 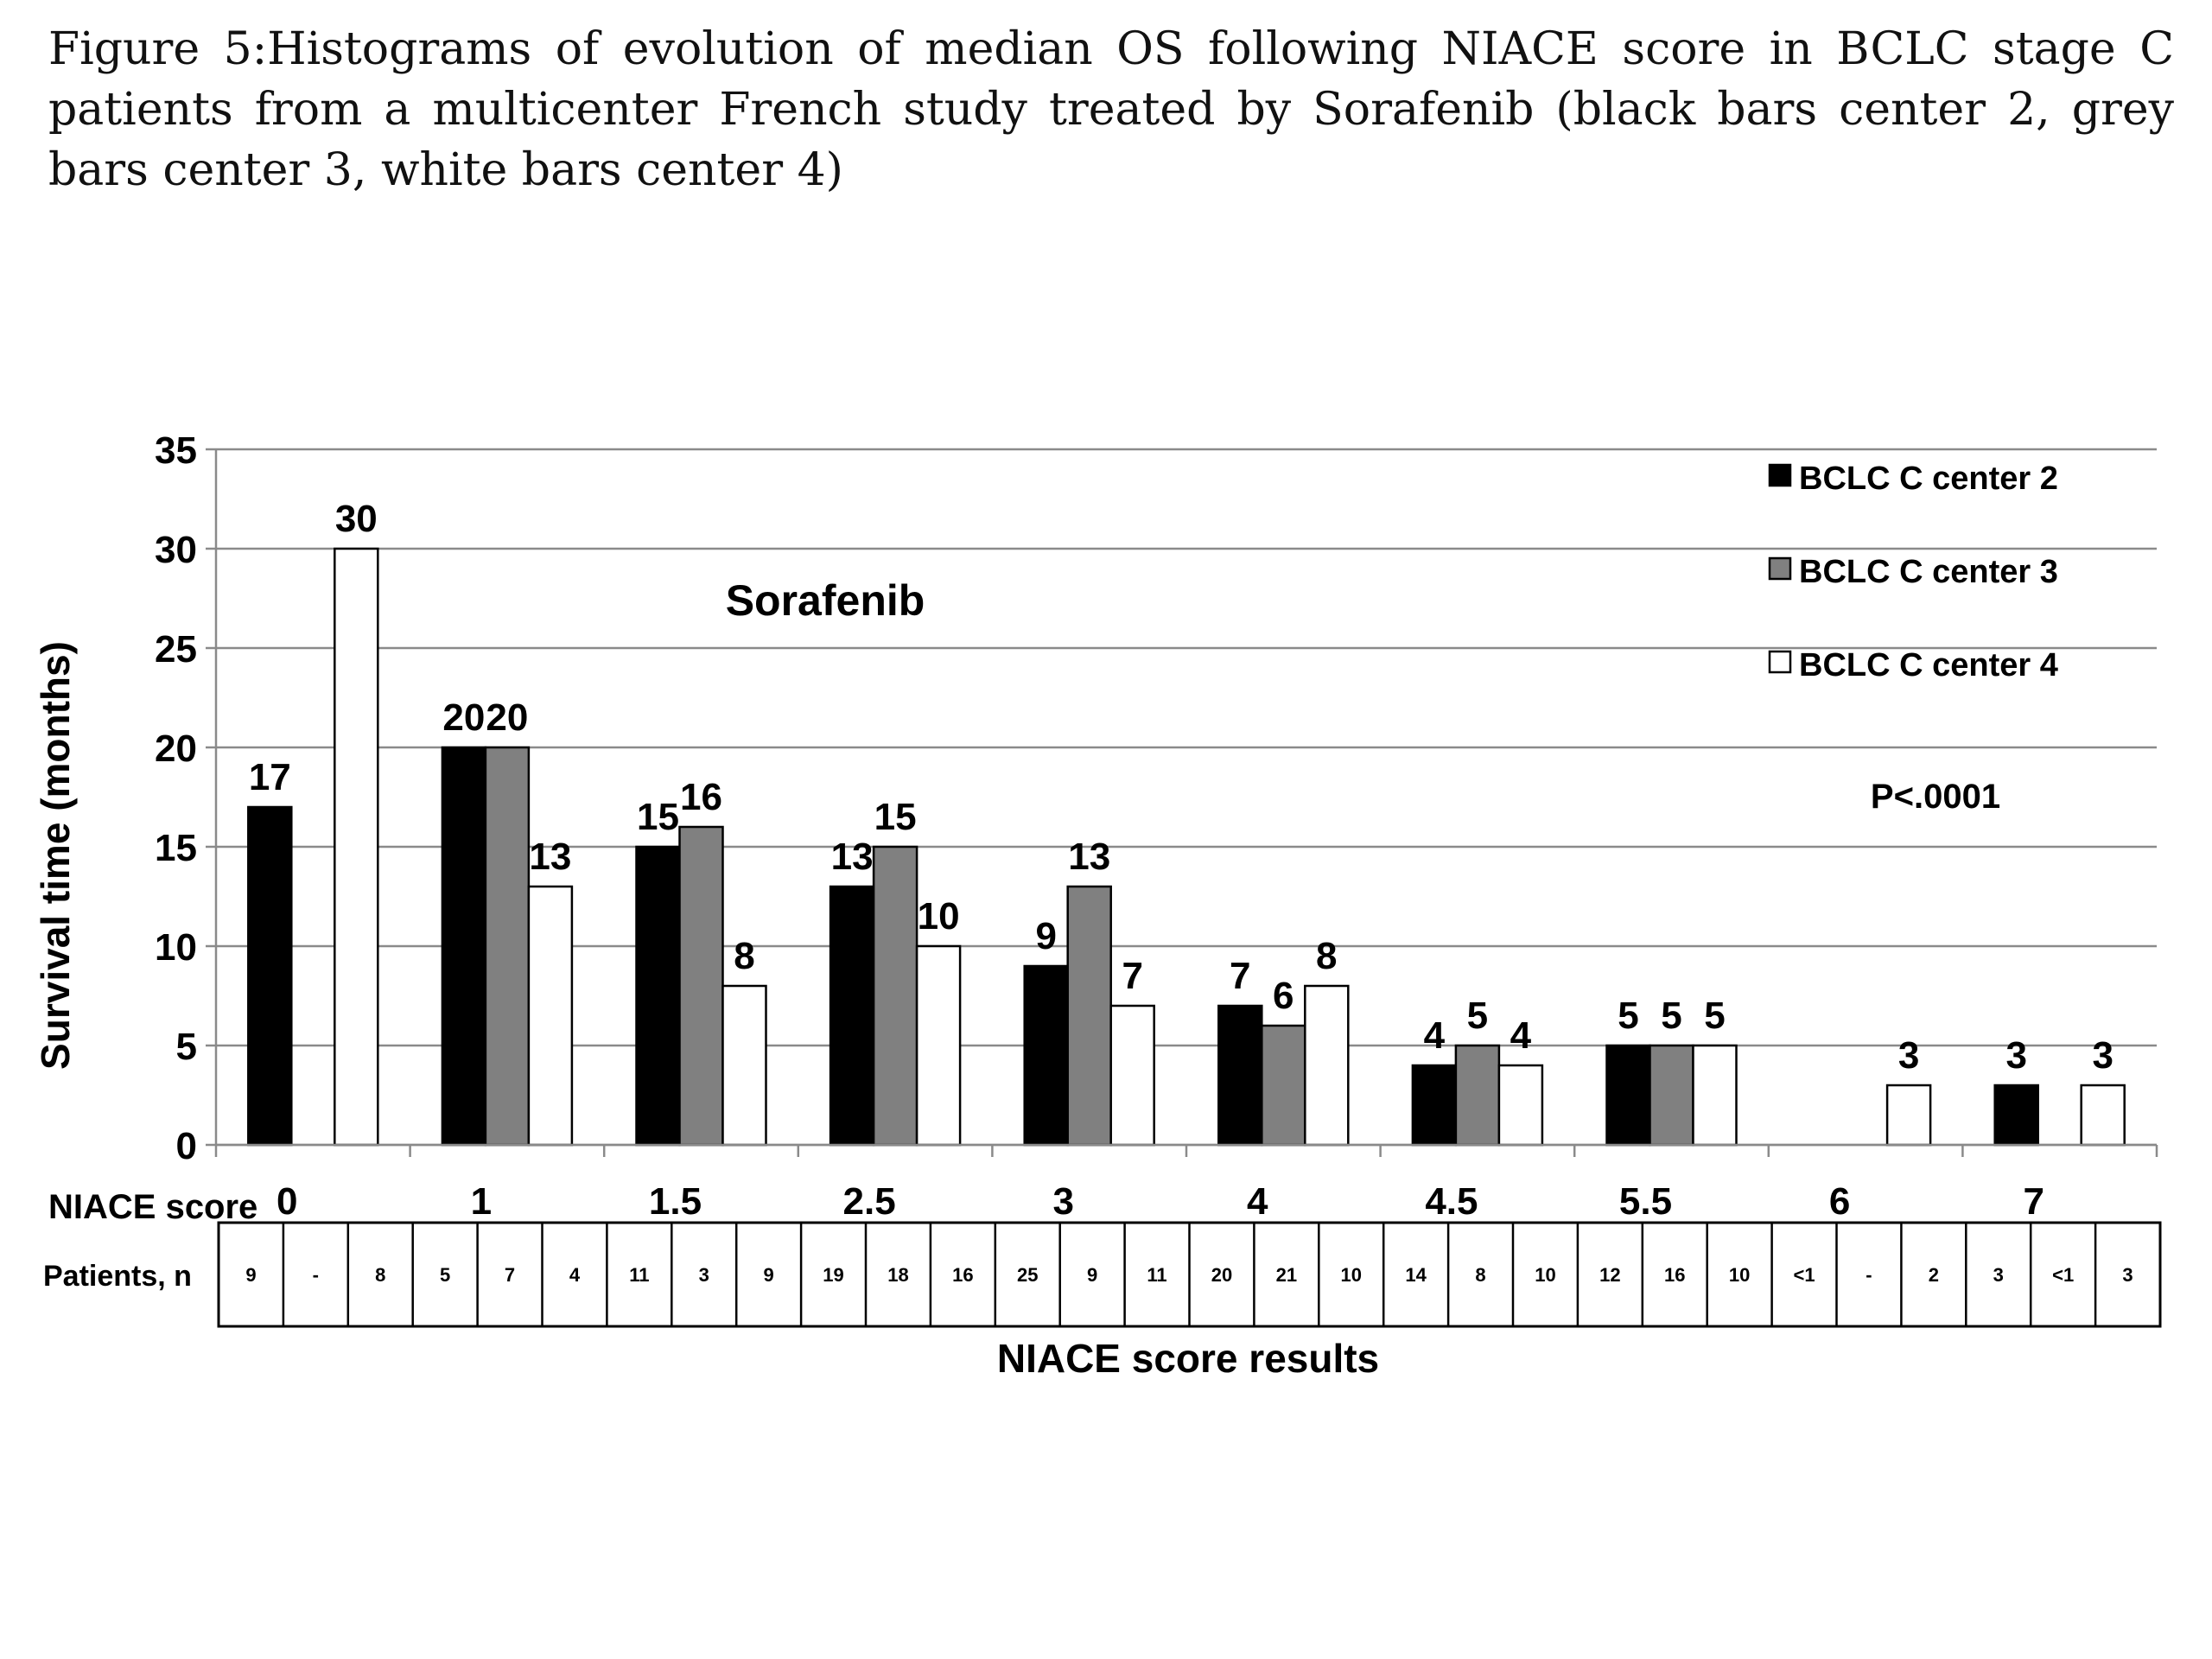 I want to click on data-label: 6, so click(x=1283, y=996).